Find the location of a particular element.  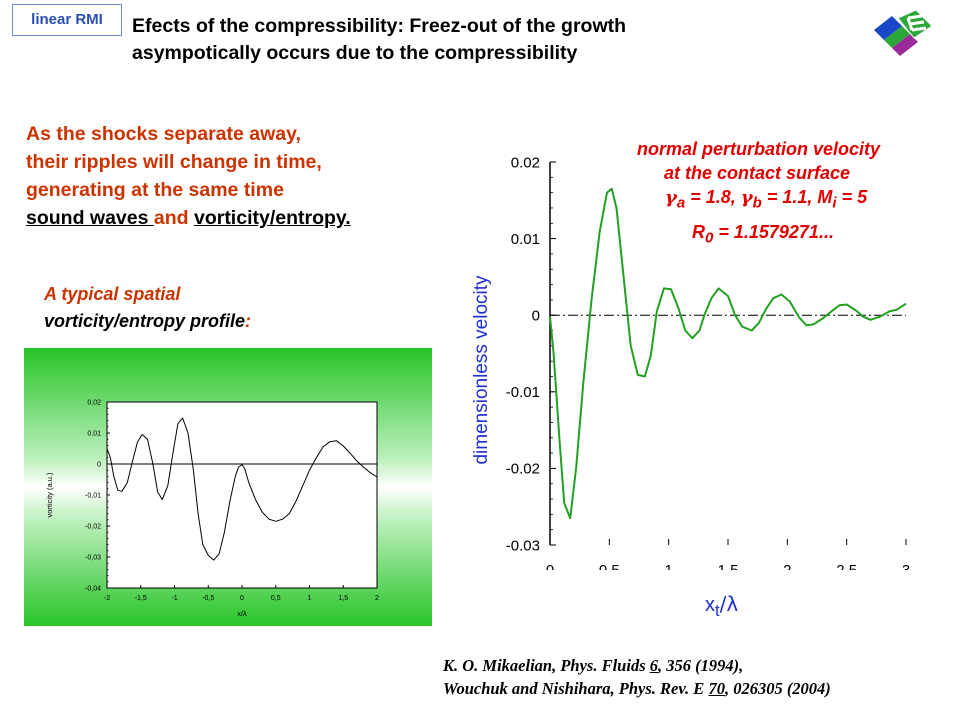

profile-caption-line-1: A typical spatial is located at coordinates (112, 294).